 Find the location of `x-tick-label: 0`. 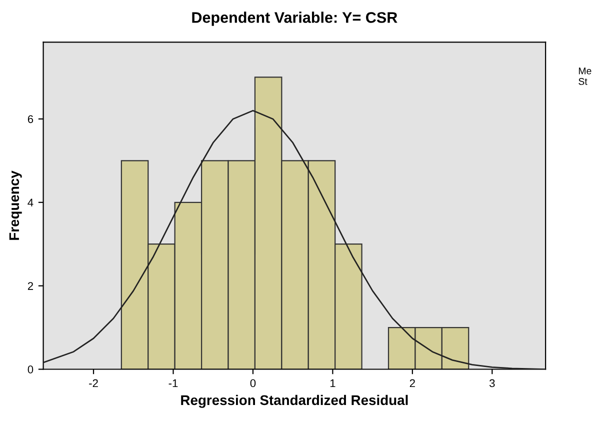

x-tick-label: 0 is located at coordinates (253, 383).